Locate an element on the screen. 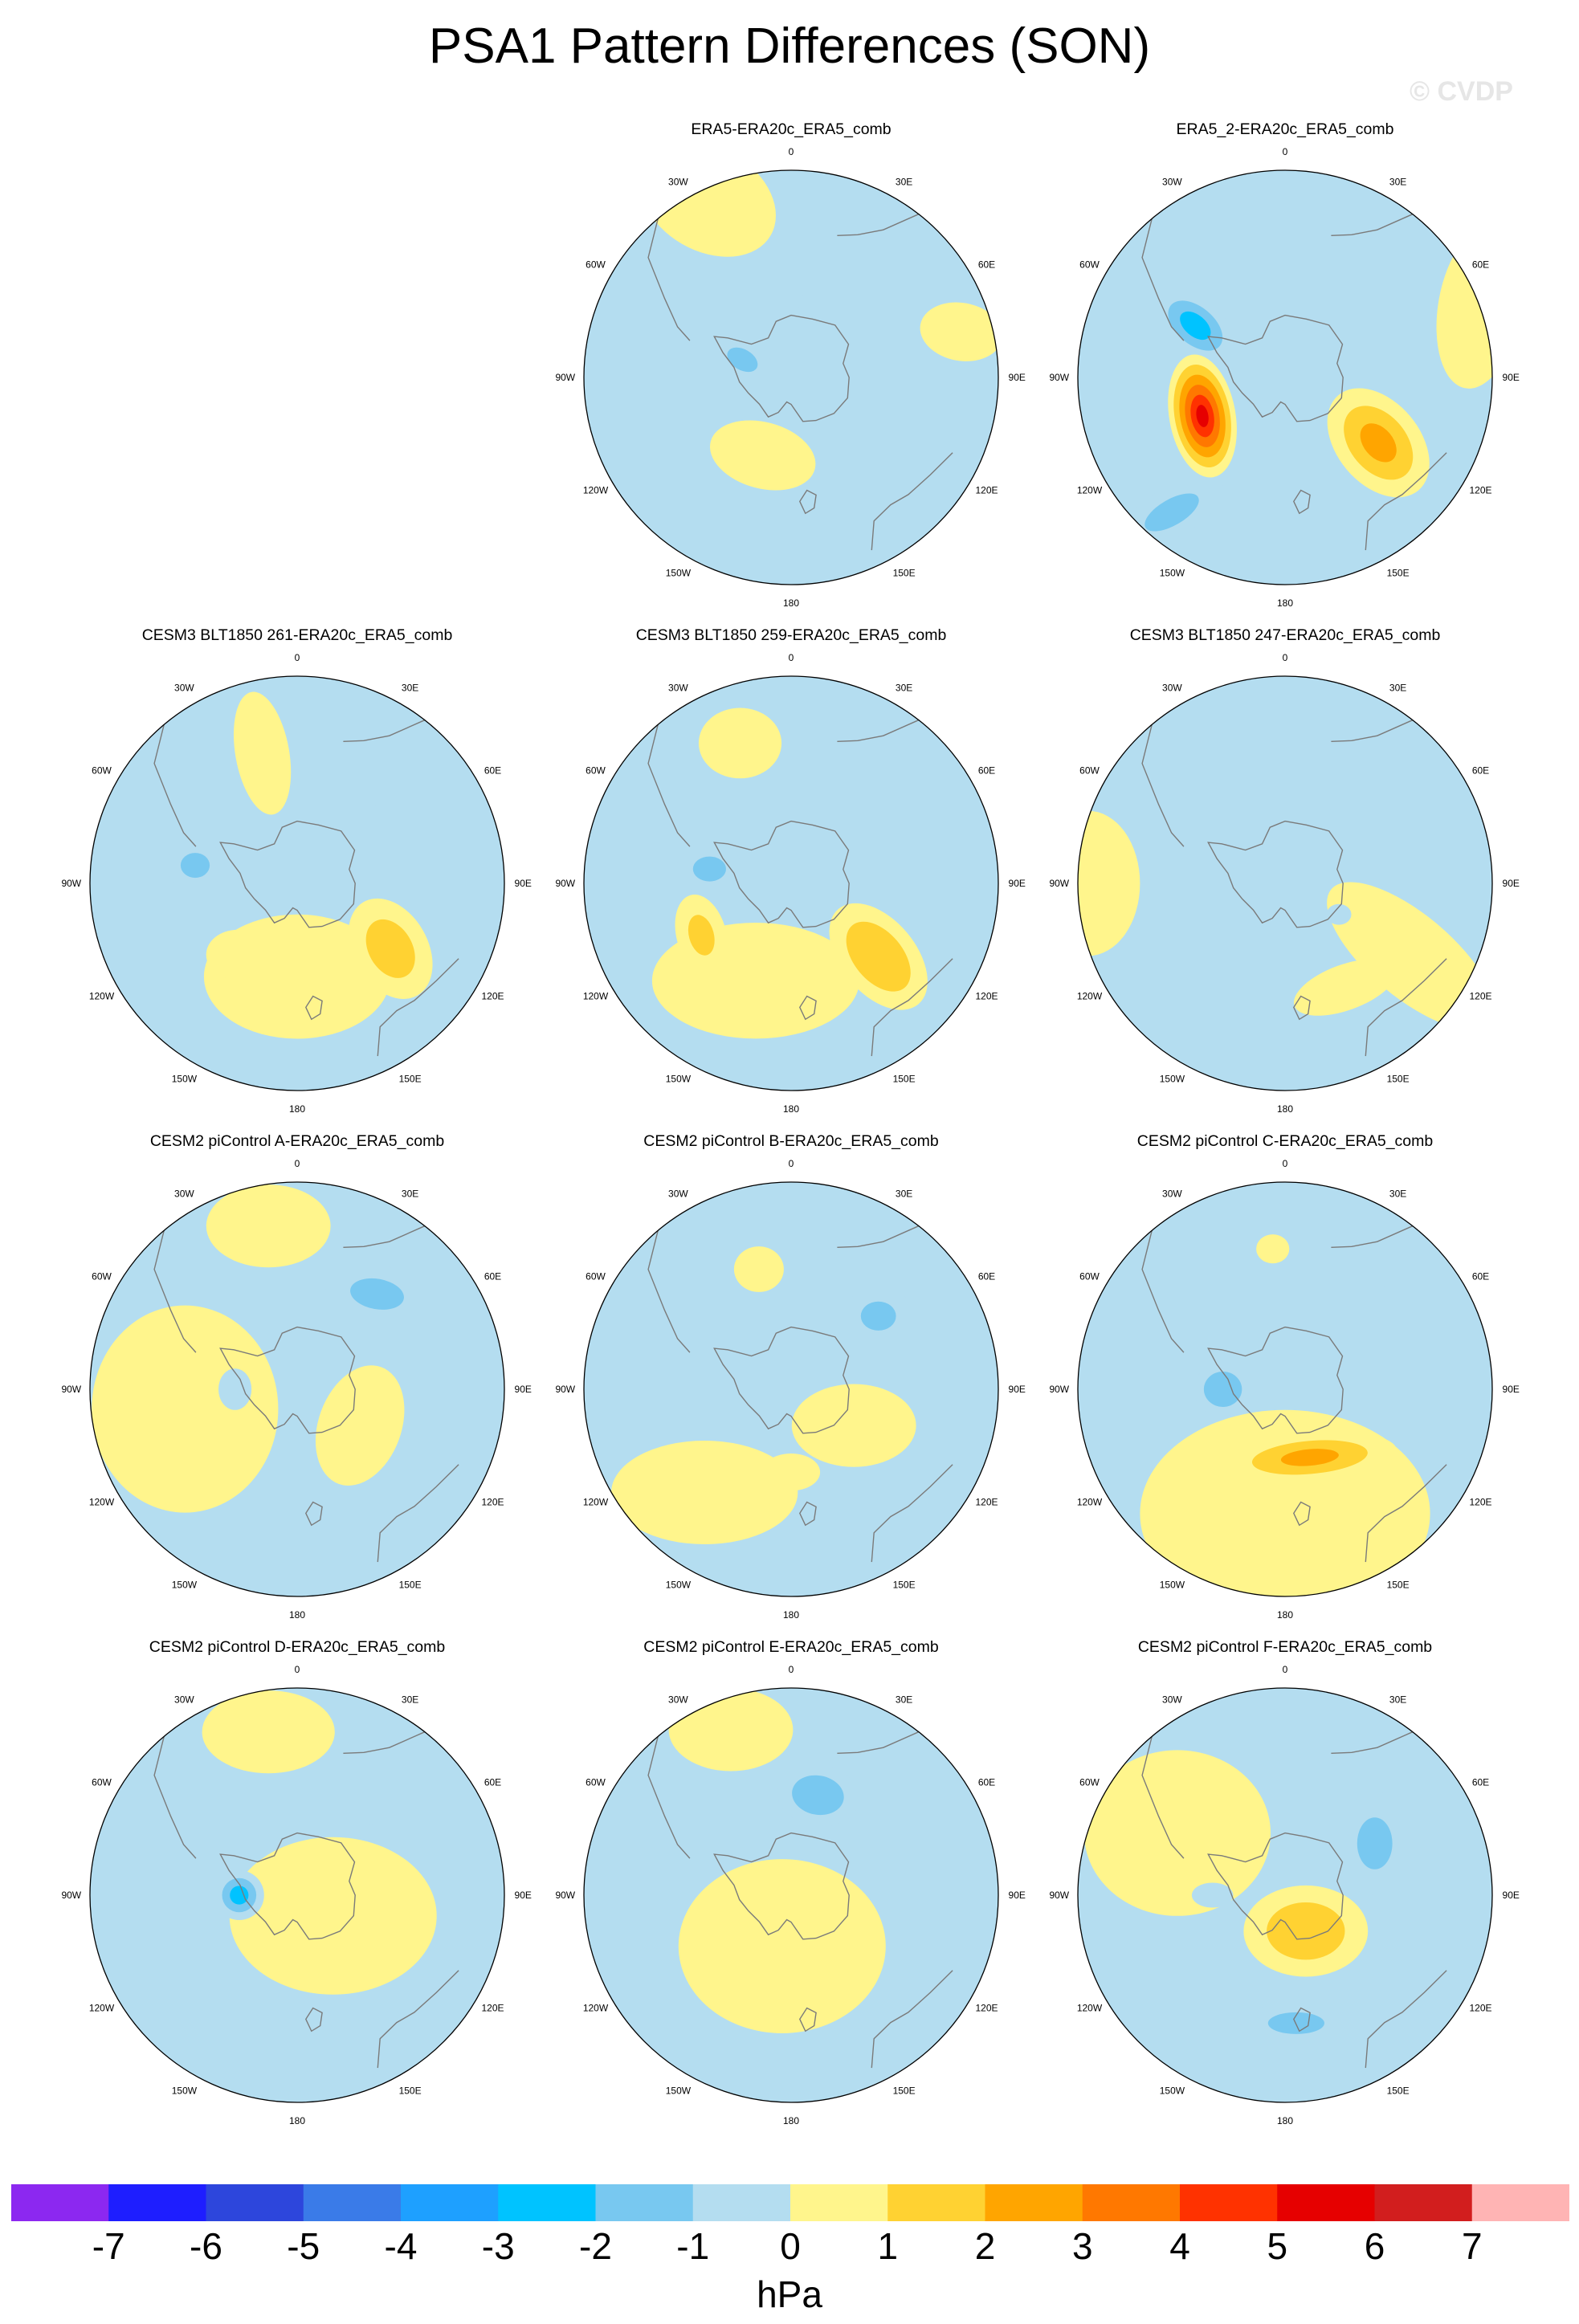  colorbar-tick-label: -3 is located at coordinates (498, 2246).